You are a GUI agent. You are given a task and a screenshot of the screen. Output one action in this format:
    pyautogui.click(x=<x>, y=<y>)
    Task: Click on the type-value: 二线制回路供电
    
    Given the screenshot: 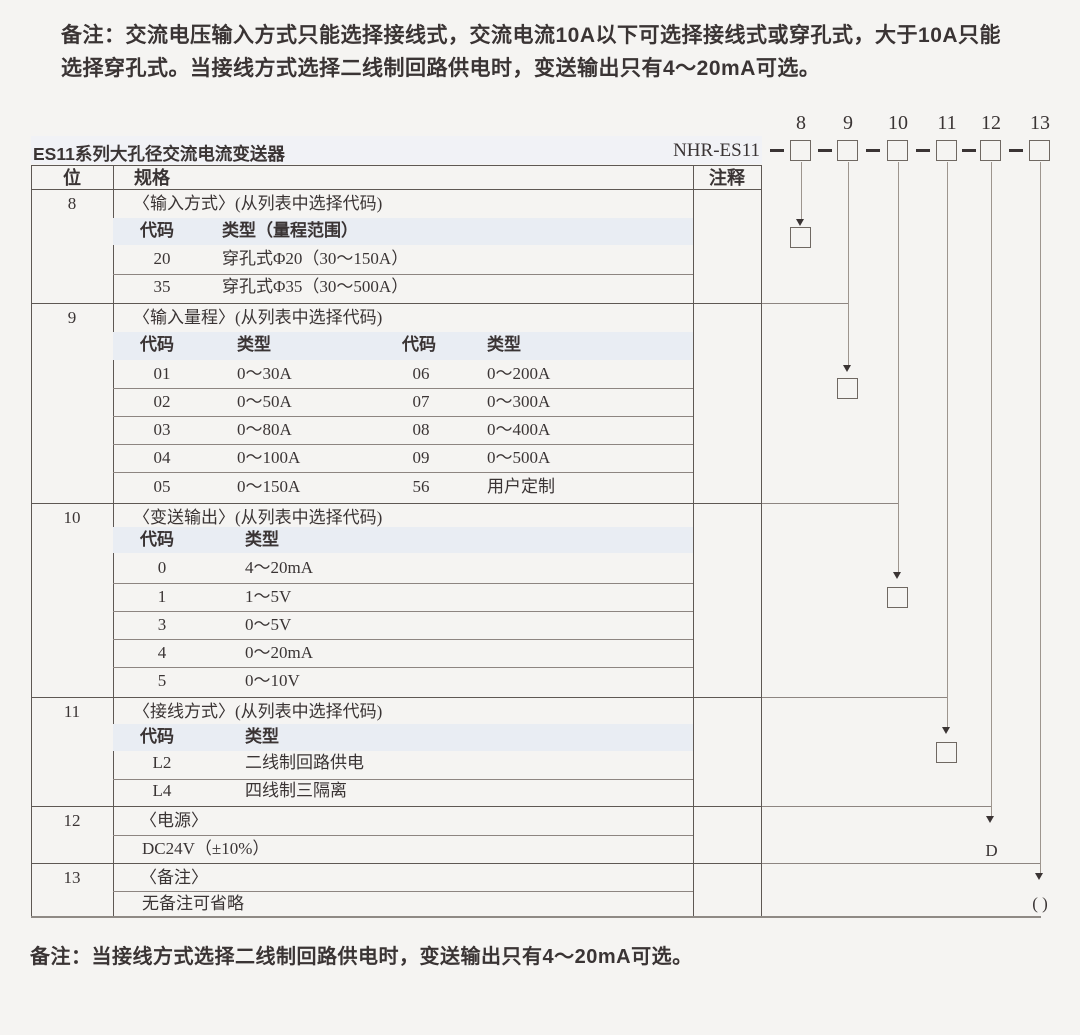 What is the action you would take?
    pyautogui.click(x=304, y=762)
    